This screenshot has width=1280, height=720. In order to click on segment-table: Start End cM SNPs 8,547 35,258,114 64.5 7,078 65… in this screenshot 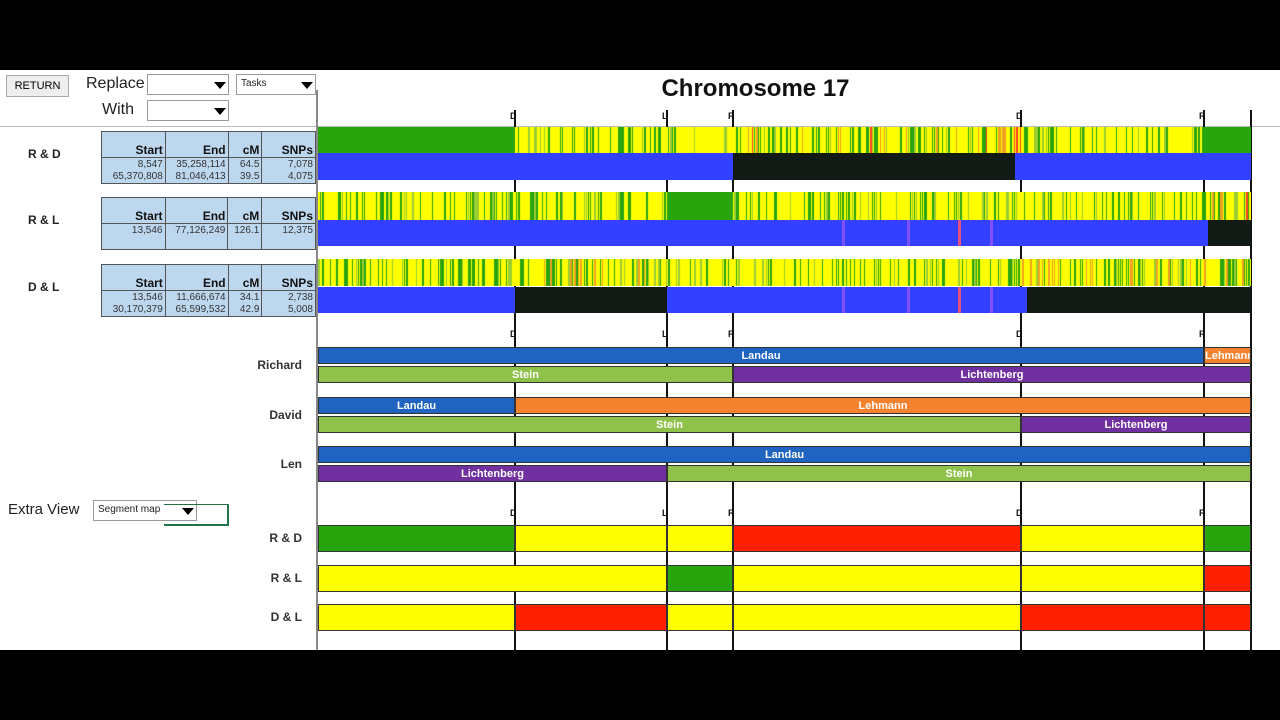, I will do `click(208, 157)`.